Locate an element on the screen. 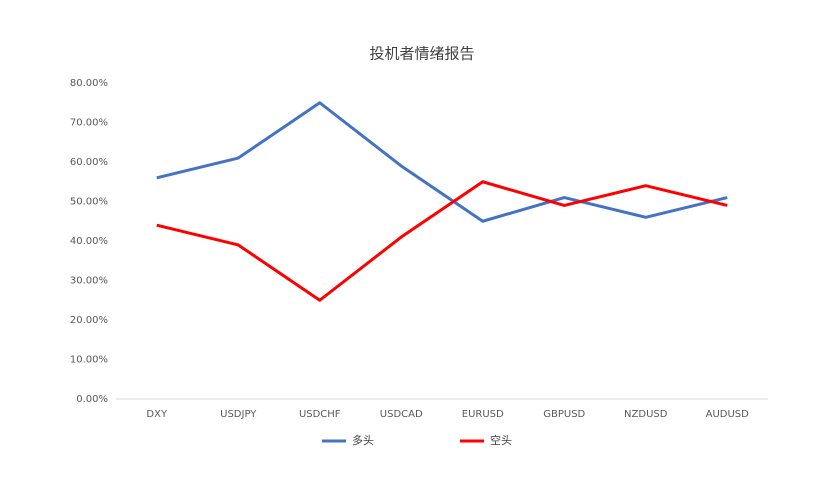 The width and height of the screenshot is (834, 494). chart-title: 投机者情绪报告 is located at coordinates (421, 54).